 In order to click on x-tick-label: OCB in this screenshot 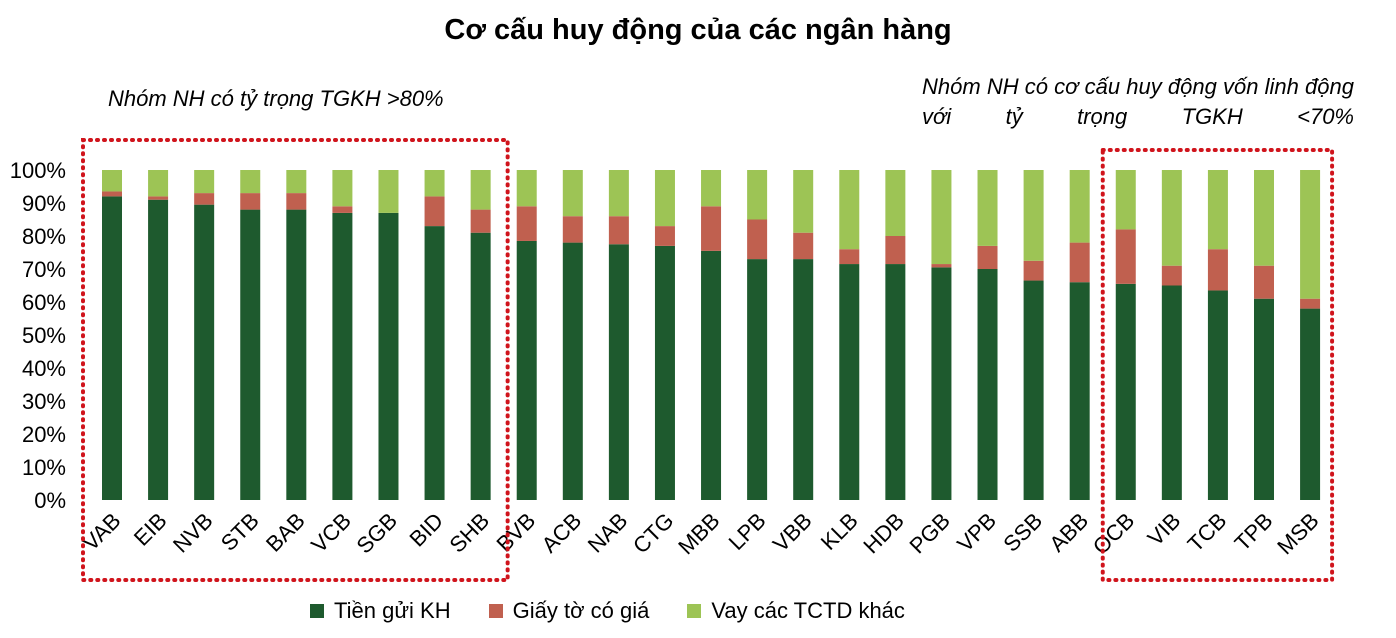, I will do `click(1113, 533)`.